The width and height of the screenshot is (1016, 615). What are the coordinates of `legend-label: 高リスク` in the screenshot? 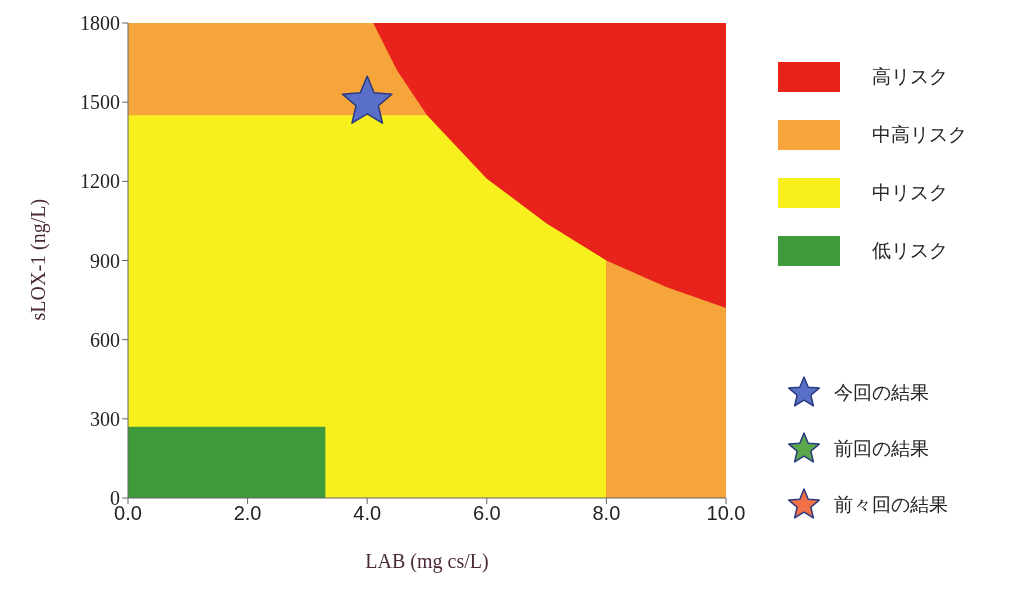 It's located at (910, 76).